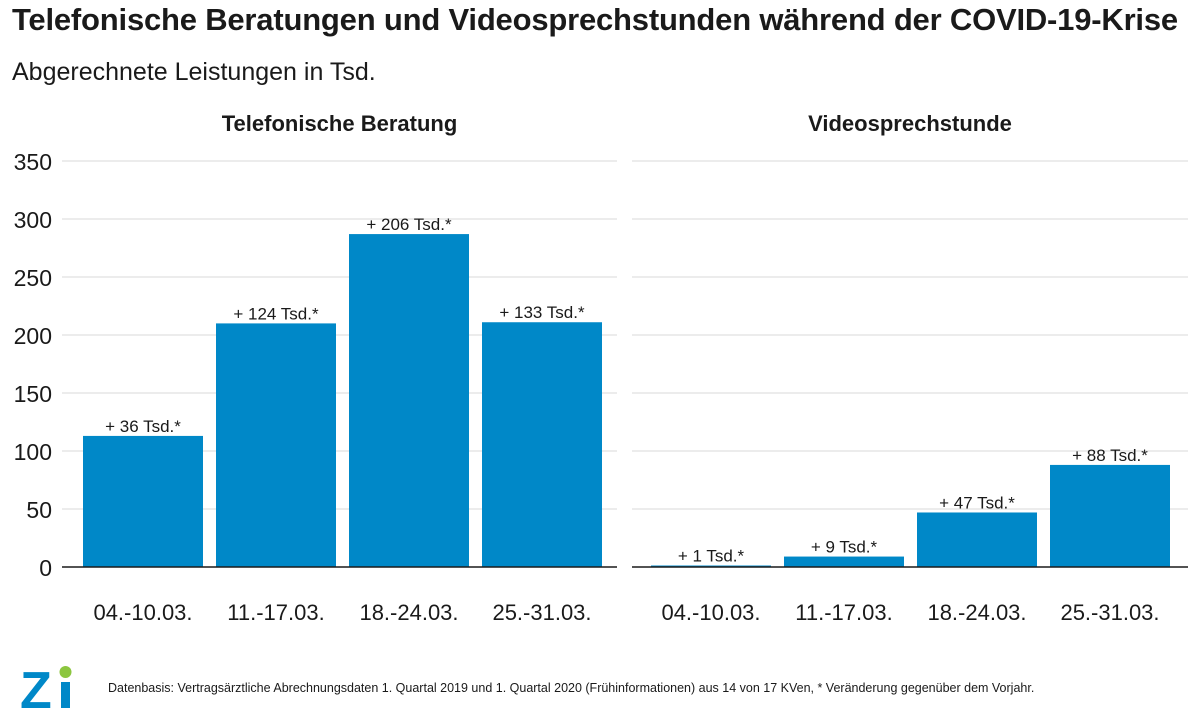 The image size is (1200, 720). What do you see at coordinates (340, 123) in the screenshot?
I see `panel-title: Telefonische Beratung` at bounding box center [340, 123].